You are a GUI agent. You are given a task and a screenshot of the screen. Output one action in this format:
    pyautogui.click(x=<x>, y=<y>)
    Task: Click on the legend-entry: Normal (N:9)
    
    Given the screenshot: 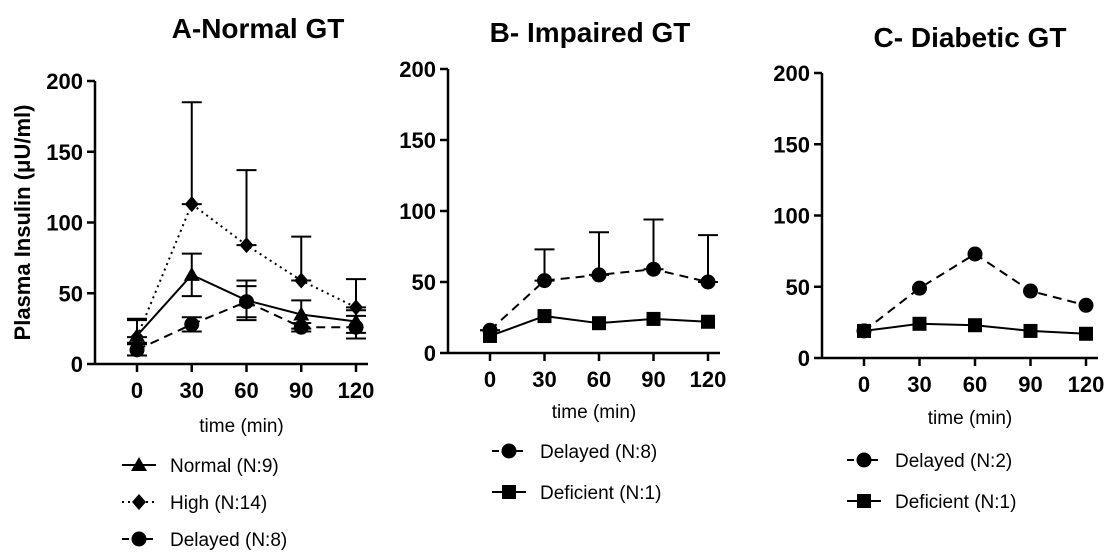 What is the action you would take?
    pyautogui.click(x=200, y=466)
    